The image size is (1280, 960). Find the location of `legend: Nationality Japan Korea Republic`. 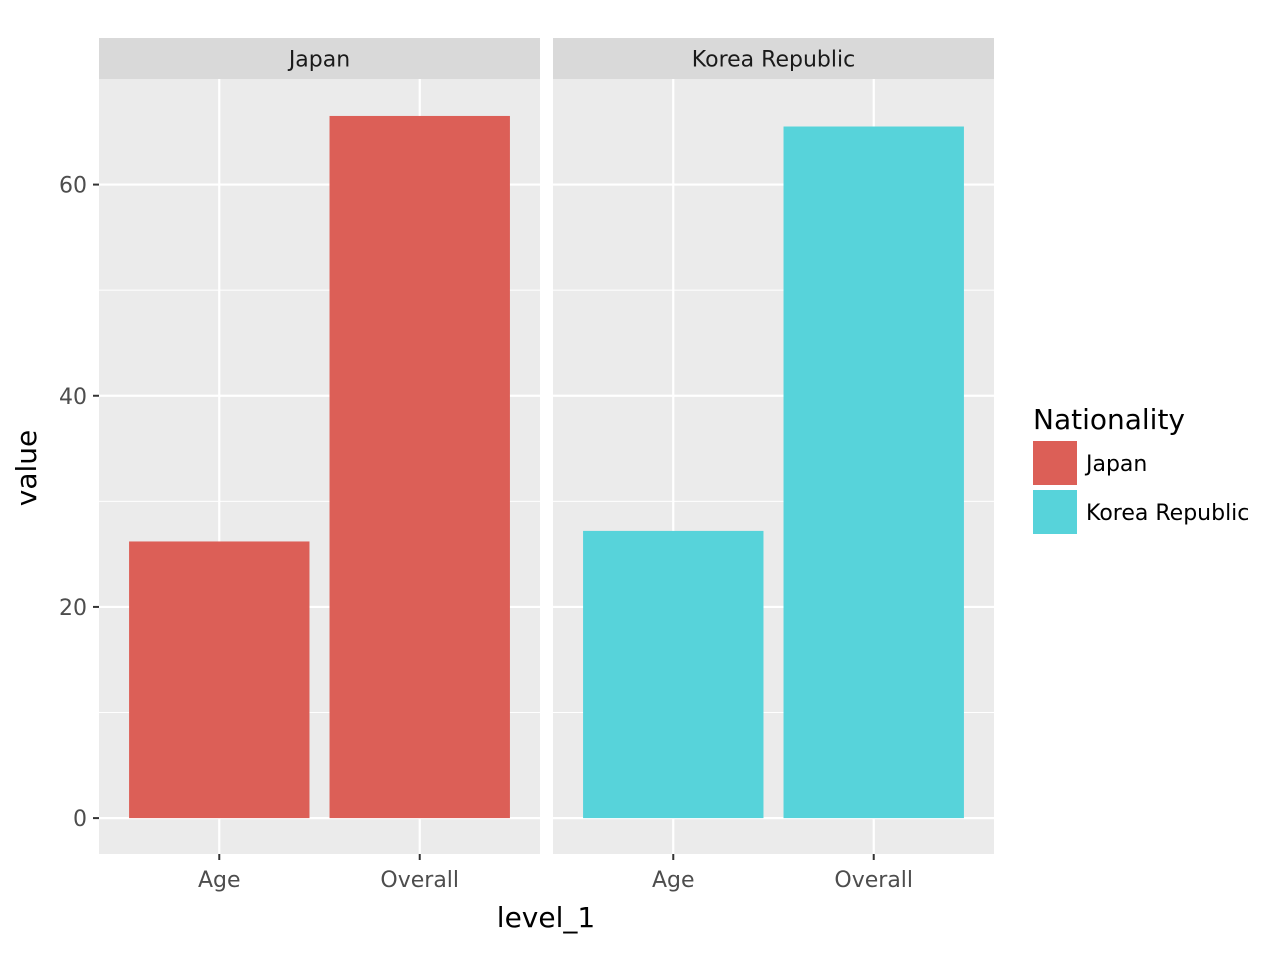

legend: Nationality Japan Korea Republic is located at coordinates (1141, 468).